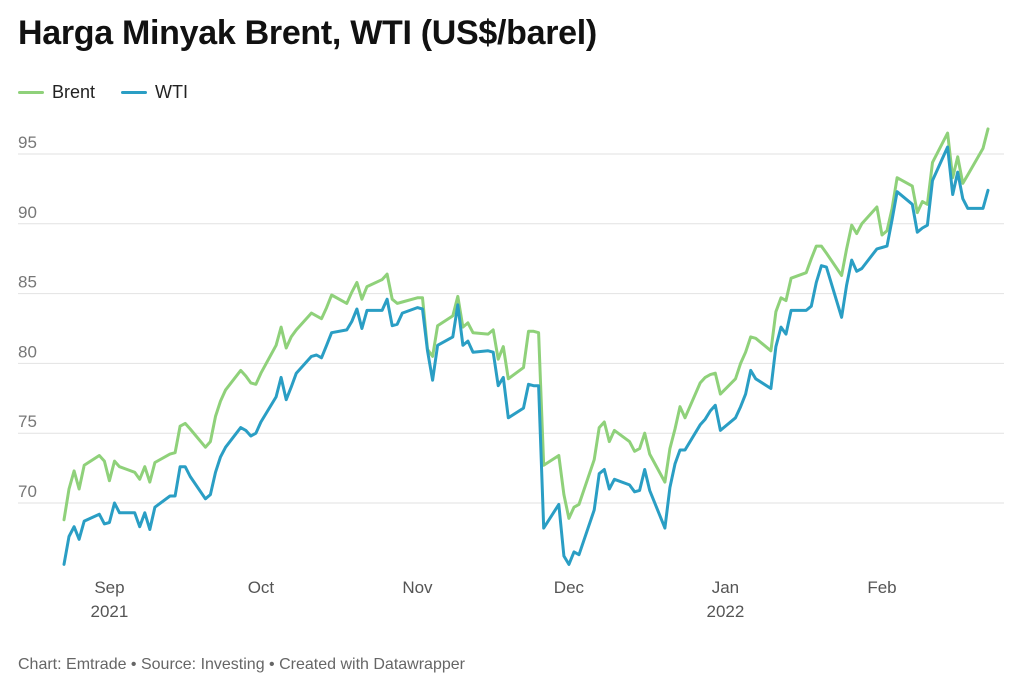 The image size is (1024, 694). I want to click on x-tick-label-sep: Sep, so click(109, 587).